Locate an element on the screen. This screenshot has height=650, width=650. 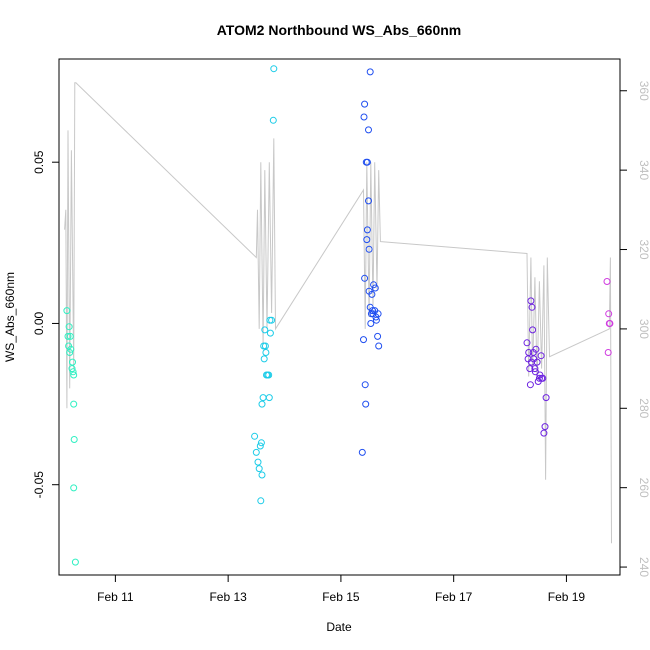
y2-tick-label: 300 is located at coordinates (643, 329).